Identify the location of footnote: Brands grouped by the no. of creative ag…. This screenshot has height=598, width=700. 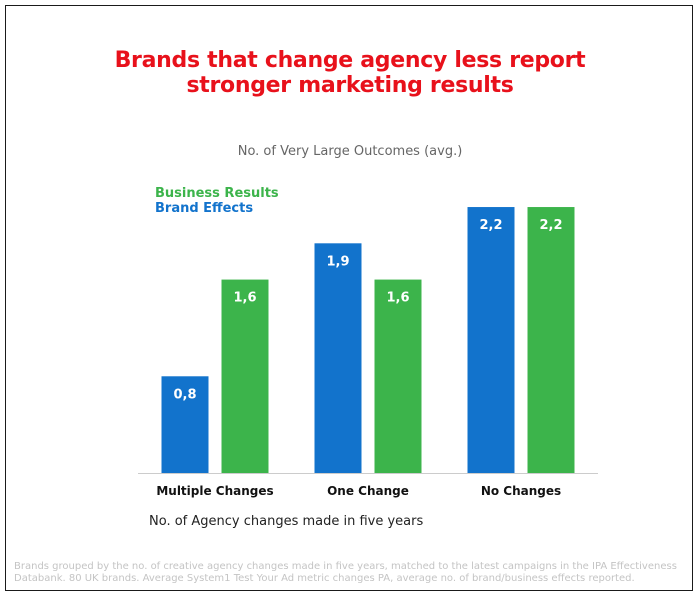
(345, 572).